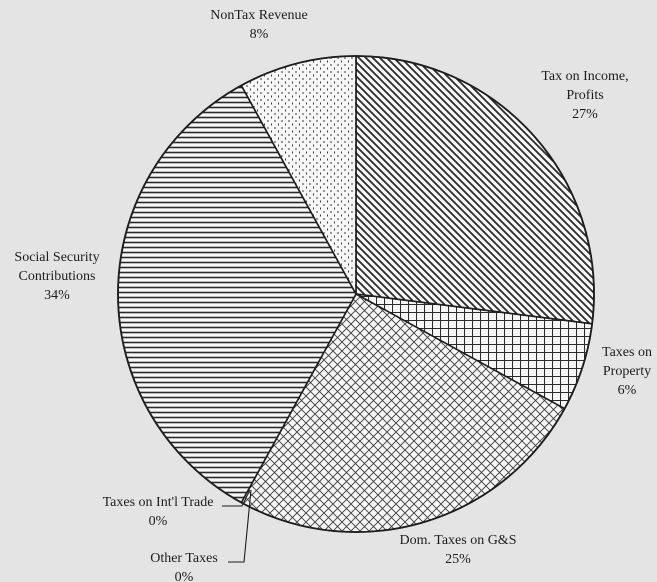  I want to click on slice-pct-taxes-on-int-l-trade: 0%, so click(158, 521).